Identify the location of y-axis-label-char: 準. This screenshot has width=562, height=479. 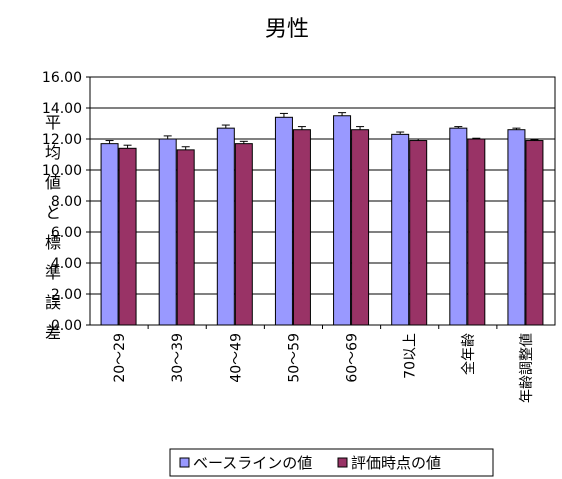
(53, 272).